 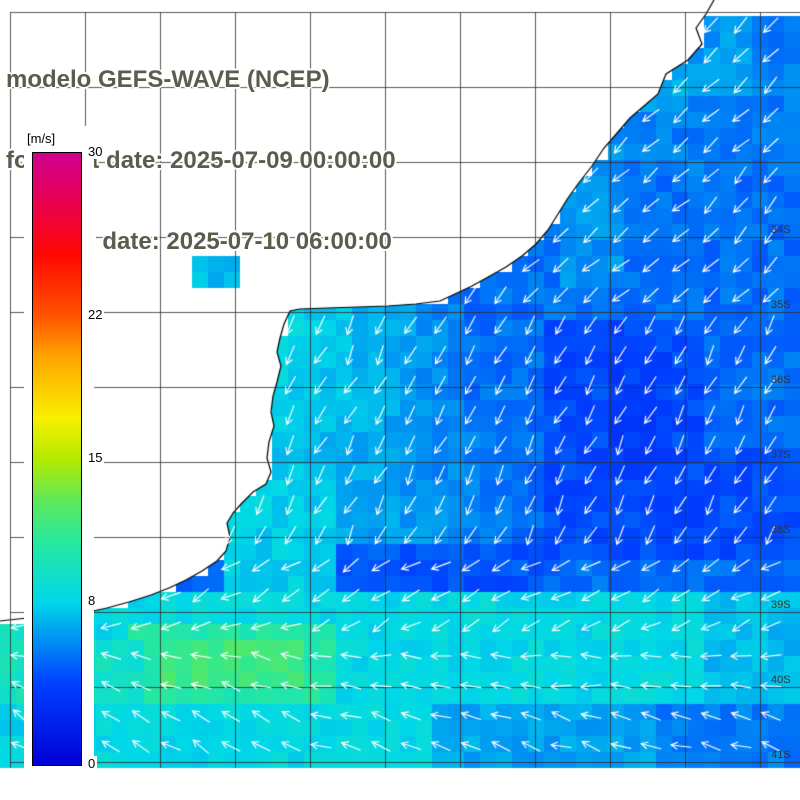 I want to click on colorbar-unit-label: [m/s], so click(x=41, y=138).